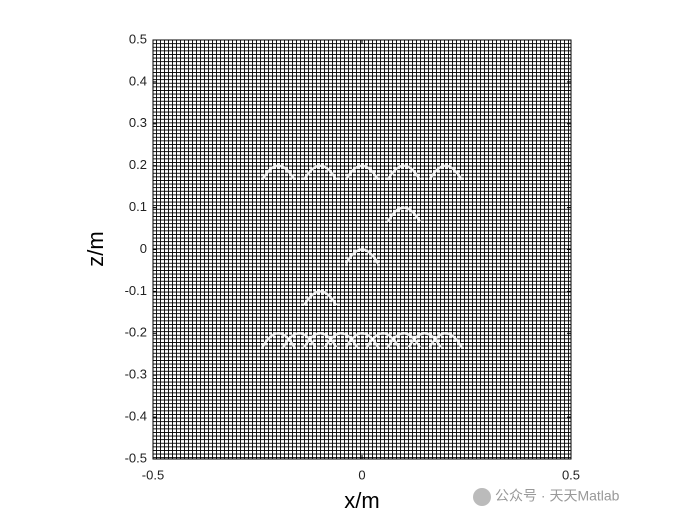 The height and width of the screenshot is (530, 700). Describe the element at coordinates (143, 248) in the screenshot. I see `y-tick-label: 0` at that location.